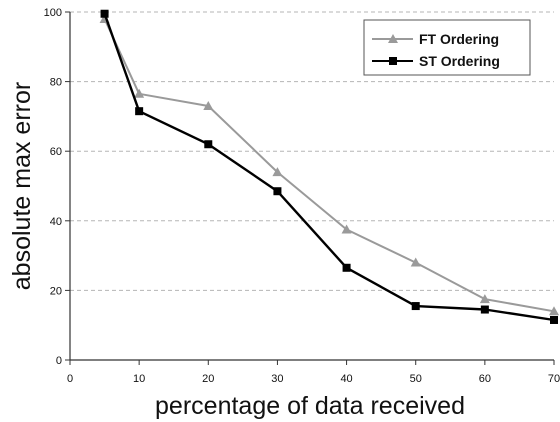 The image size is (560, 422). Describe the element at coordinates (393, 61) in the screenshot. I see `square-marker-icon` at that location.